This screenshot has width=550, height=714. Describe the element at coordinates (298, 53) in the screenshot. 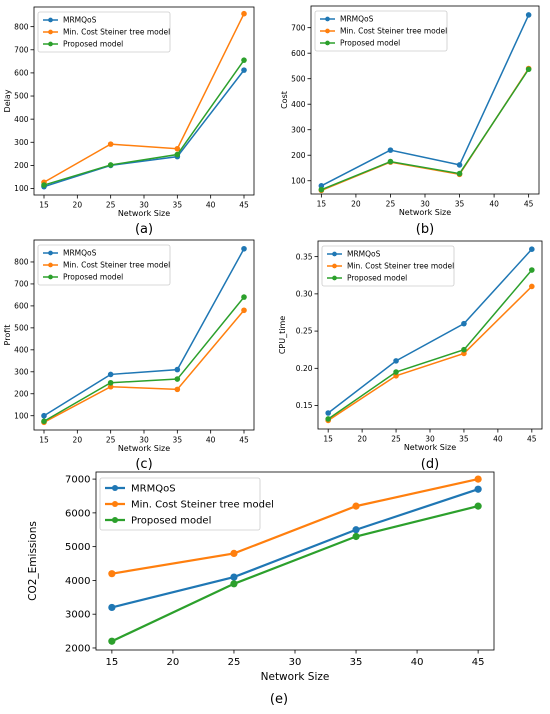

I see `y-tick-label: 600` at that location.